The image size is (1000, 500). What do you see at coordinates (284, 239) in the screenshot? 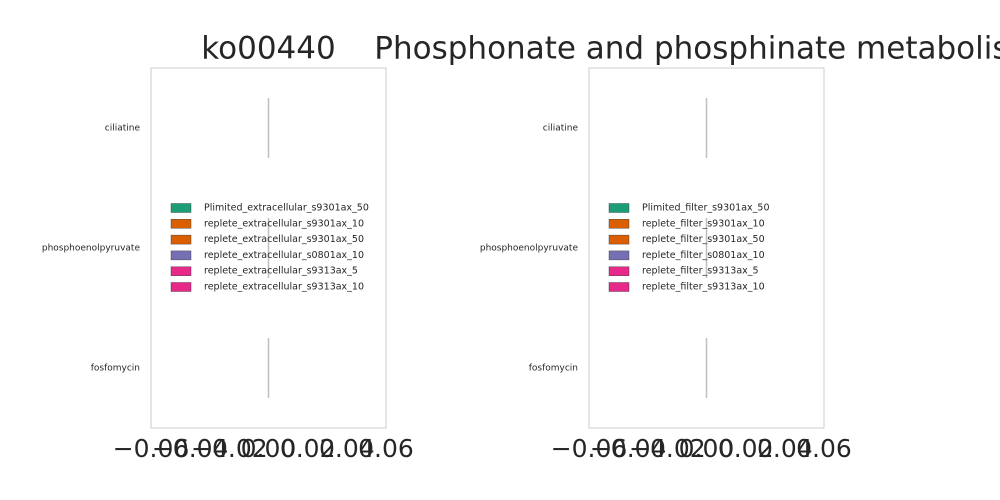
I see `legend-label: replete_extracellular_s9301ax_50` at bounding box center [284, 239].